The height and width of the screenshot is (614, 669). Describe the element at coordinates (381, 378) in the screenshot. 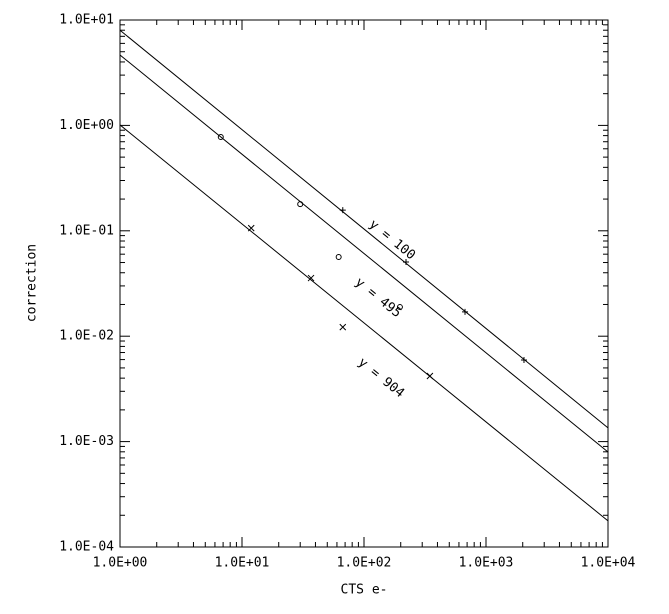

I see `series-label: y = 904` at that location.